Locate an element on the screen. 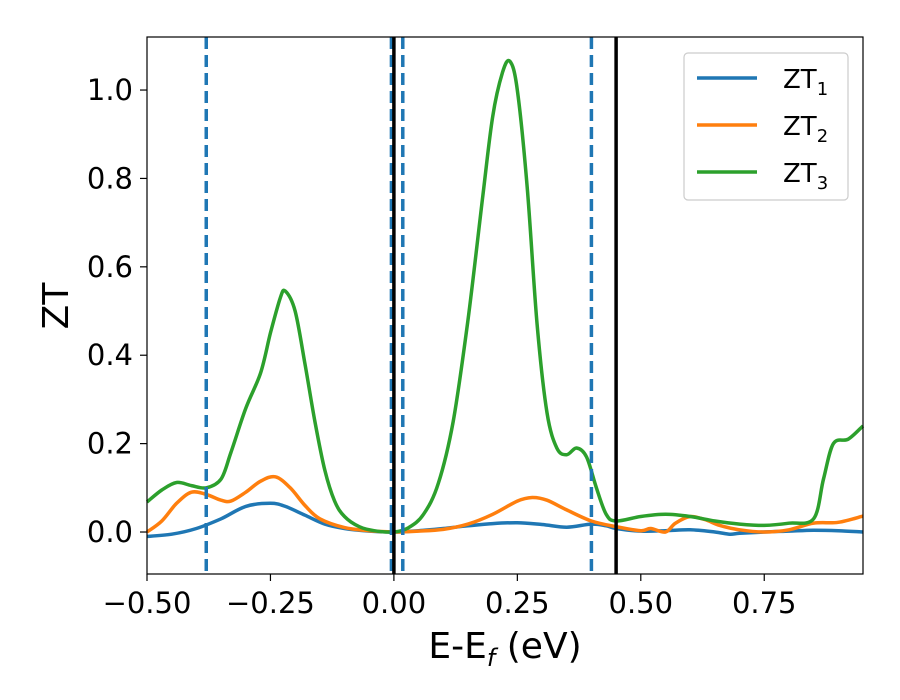 The image size is (900, 700). y-tick-label: 0.4 is located at coordinates (110, 355).